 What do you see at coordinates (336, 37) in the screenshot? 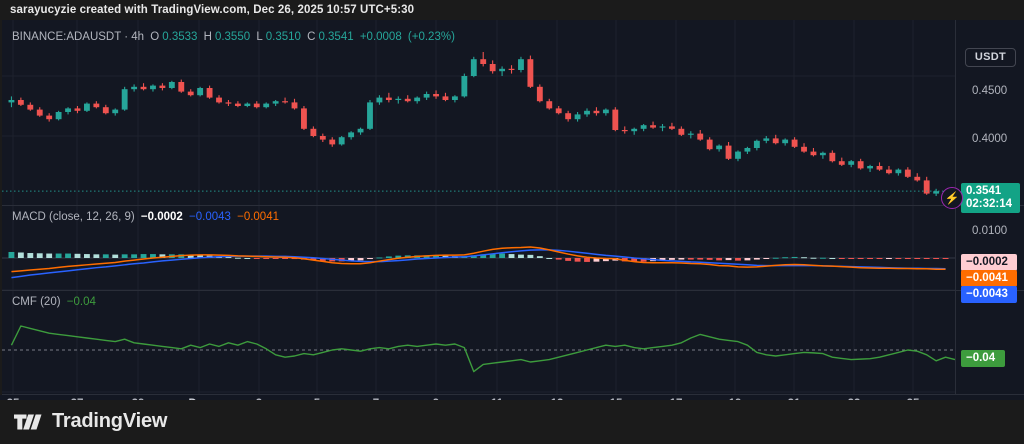
I see `close-value: 0.3541` at bounding box center [336, 37].